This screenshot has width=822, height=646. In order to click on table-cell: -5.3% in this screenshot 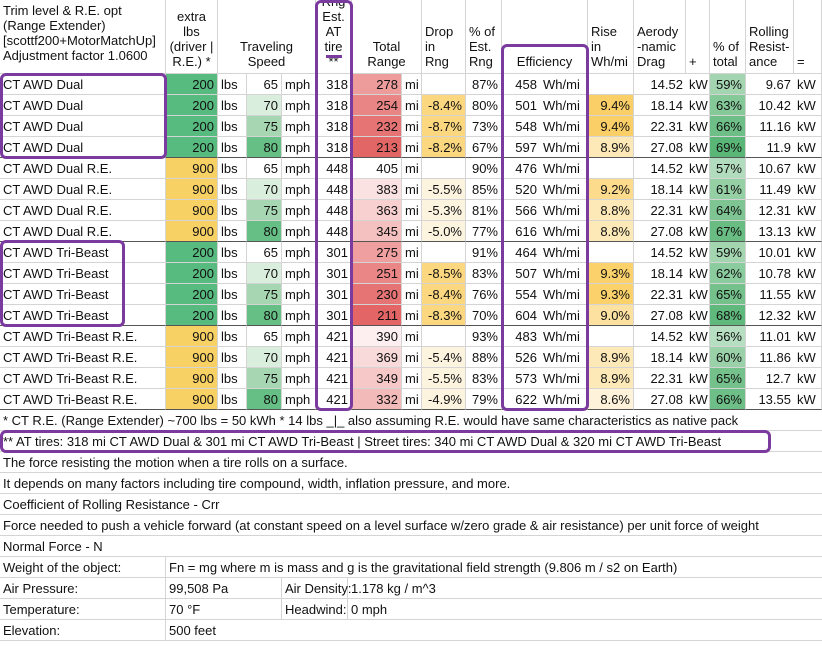, I will do `click(444, 210)`.